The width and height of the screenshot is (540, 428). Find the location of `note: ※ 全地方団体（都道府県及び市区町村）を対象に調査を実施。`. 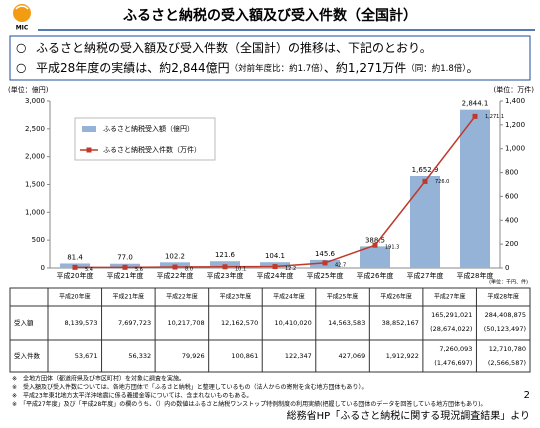

note: ※ 全地方団体（都道府県及び市区町村）を対象に調査を実施。 is located at coordinates (98, 379).